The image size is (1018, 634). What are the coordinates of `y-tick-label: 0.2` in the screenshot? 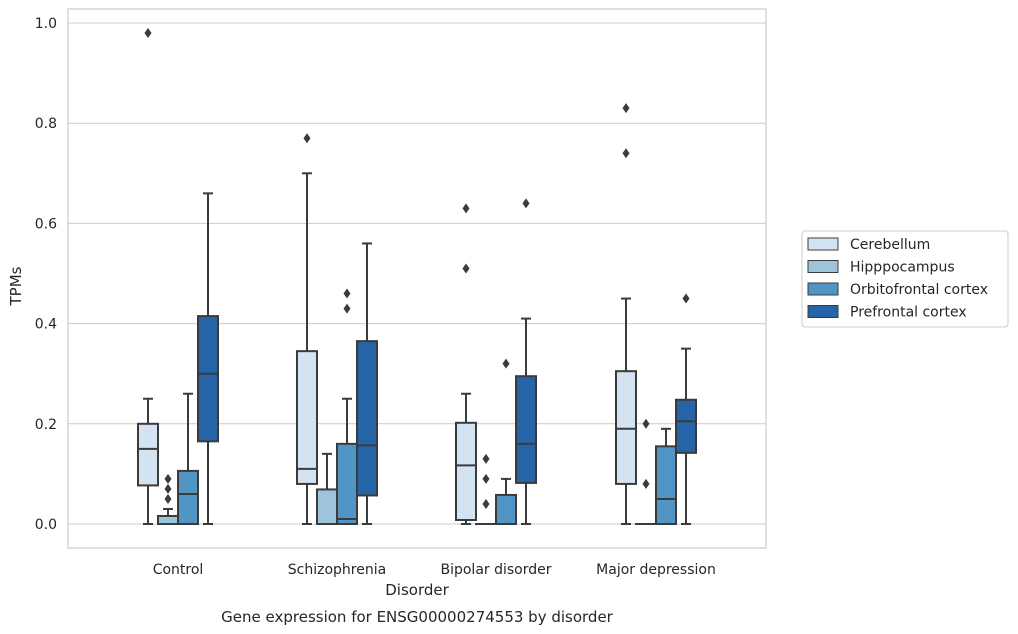 It's located at (46, 425).